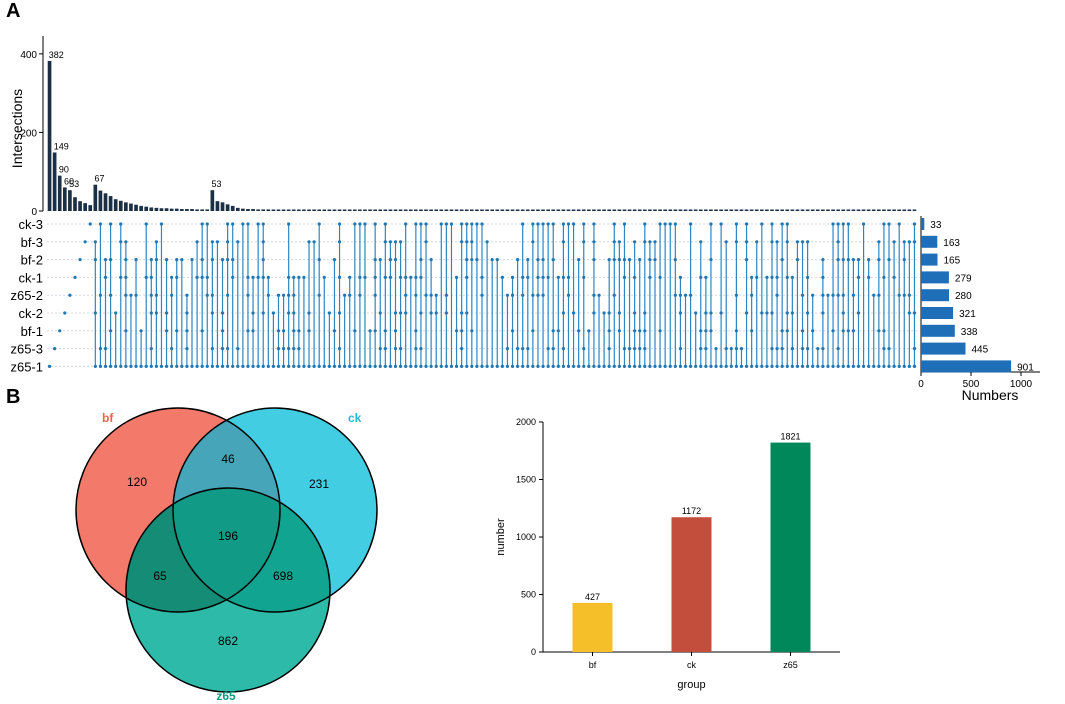 The width and height of the screenshot is (1065, 704). Describe the element at coordinates (526, 422) in the screenshot. I see `y-tick-label: 2000` at that location.